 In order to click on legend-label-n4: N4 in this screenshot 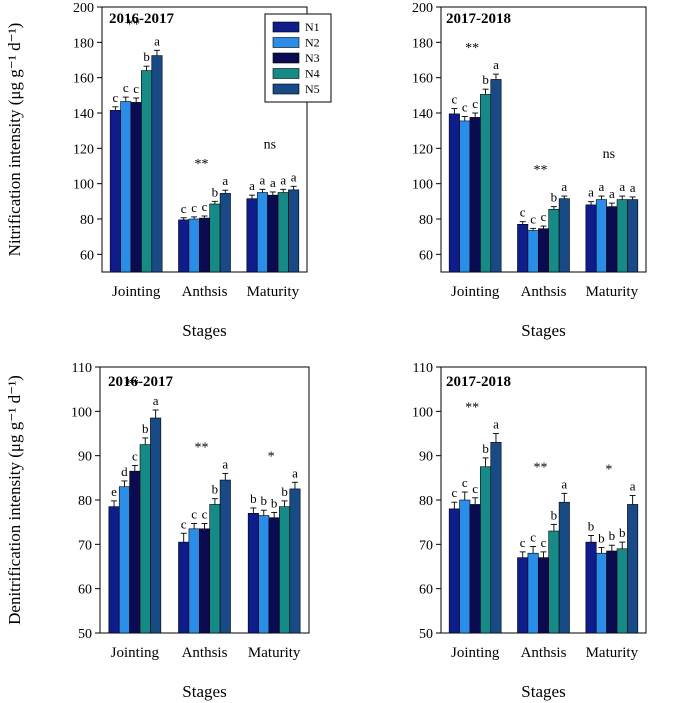, I will do `click(312, 74)`.